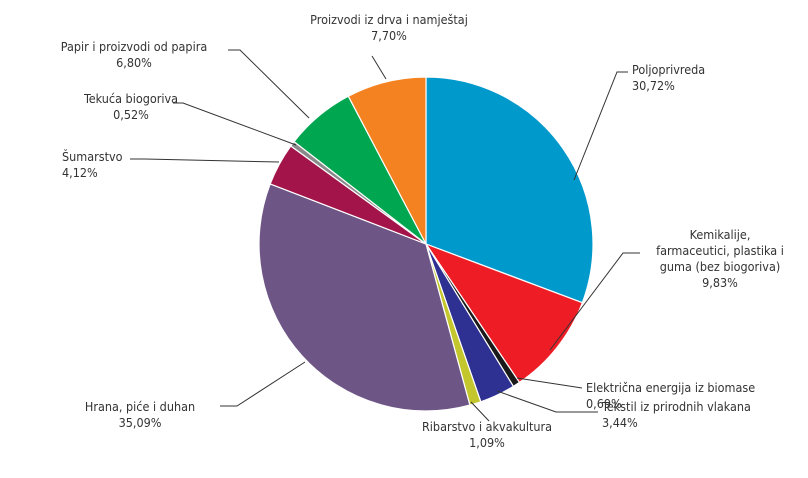 The width and height of the screenshot is (808, 478). I want to click on slice-label-5: Hrana, piće i duhan 35,09%, so click(140, 414).